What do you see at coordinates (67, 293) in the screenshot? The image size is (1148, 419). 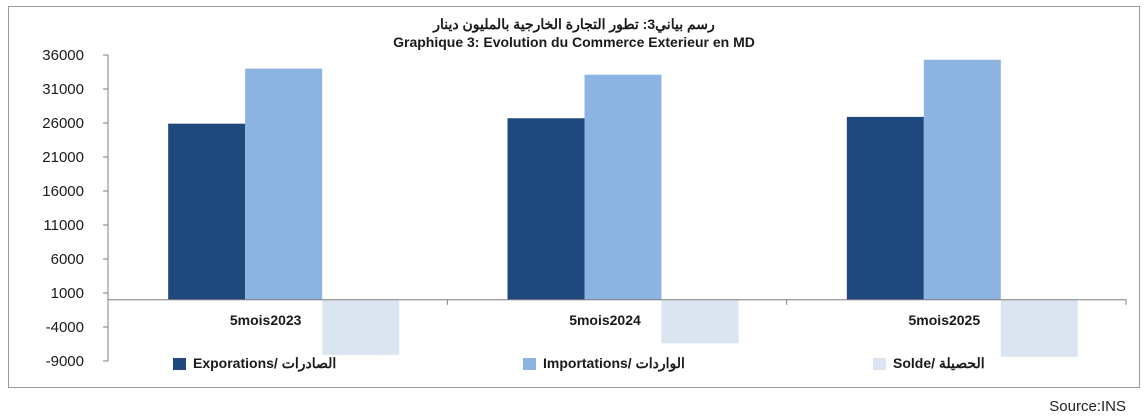 I see `y-tick-label: 1000` at bounding box center [67, 293].